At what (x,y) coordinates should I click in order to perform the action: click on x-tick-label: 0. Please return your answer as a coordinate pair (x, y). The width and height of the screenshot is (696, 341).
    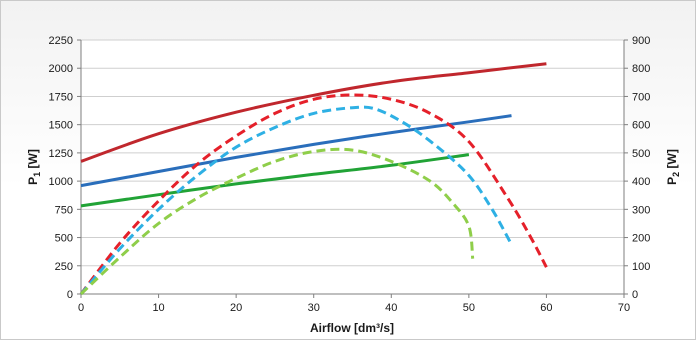
    Looking at the image, I should click on (81, 308).